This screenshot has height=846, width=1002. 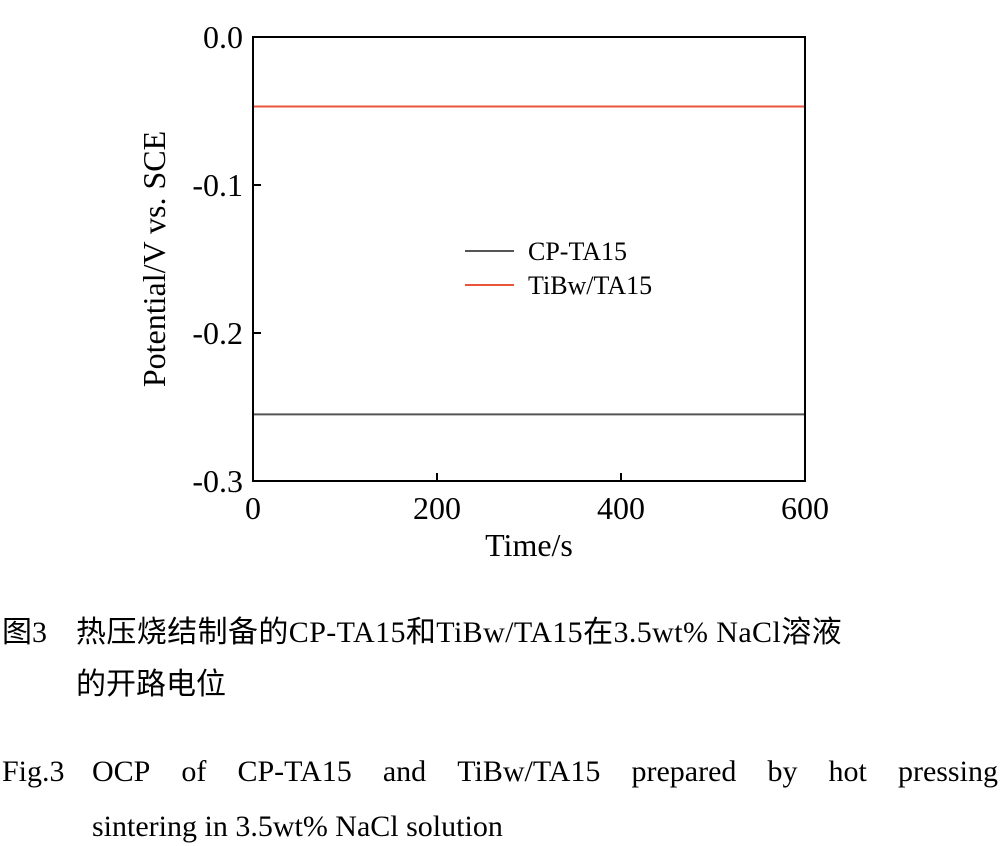 I want to click on x-axis-label: Time/s, so click(x=529, y=545).